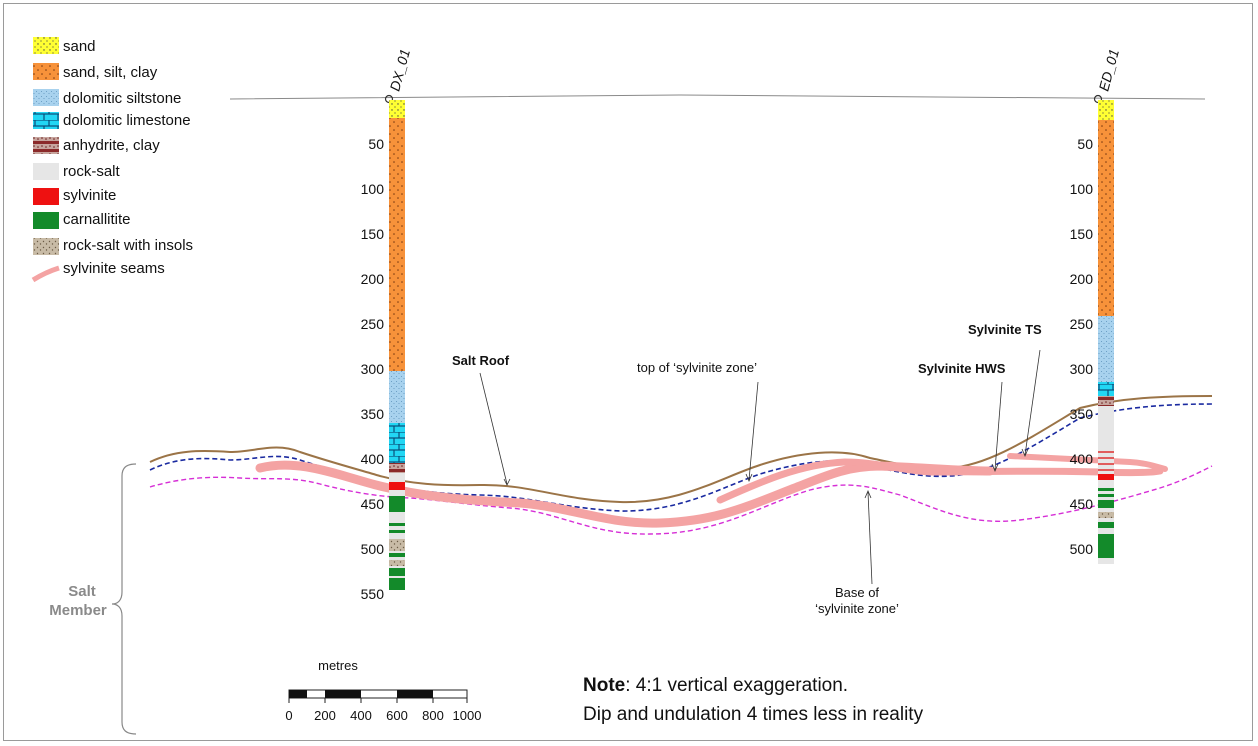 The height and width of the screenshot is (746, 1258). I want to click on legend-item-carnallitite: carnallitite, so click(82, 220).